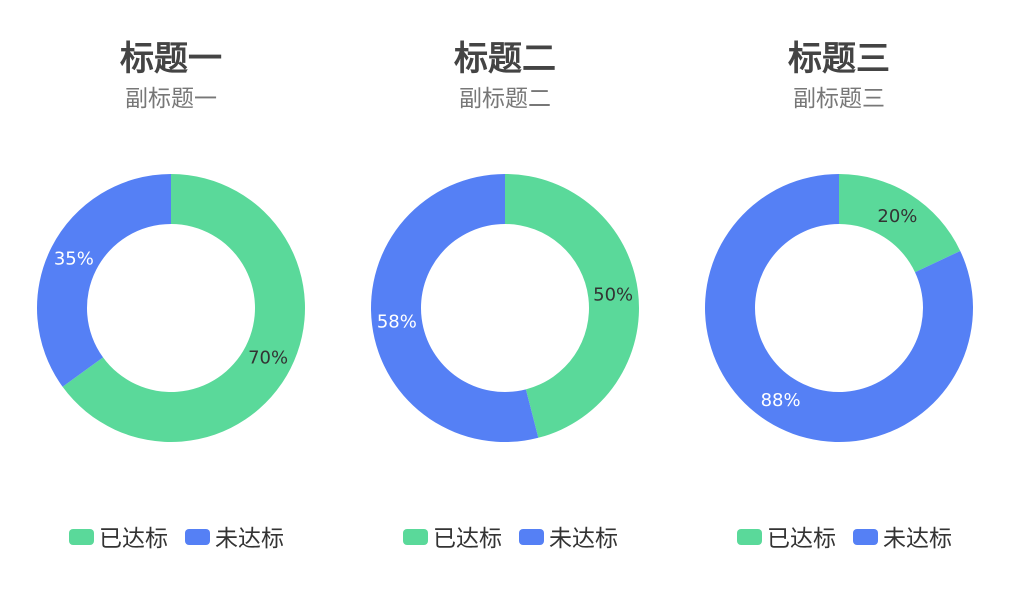 The width and height of the screenshot is (1011, 597). I want to click on slice-data-label: 35%, so click(74, 259).